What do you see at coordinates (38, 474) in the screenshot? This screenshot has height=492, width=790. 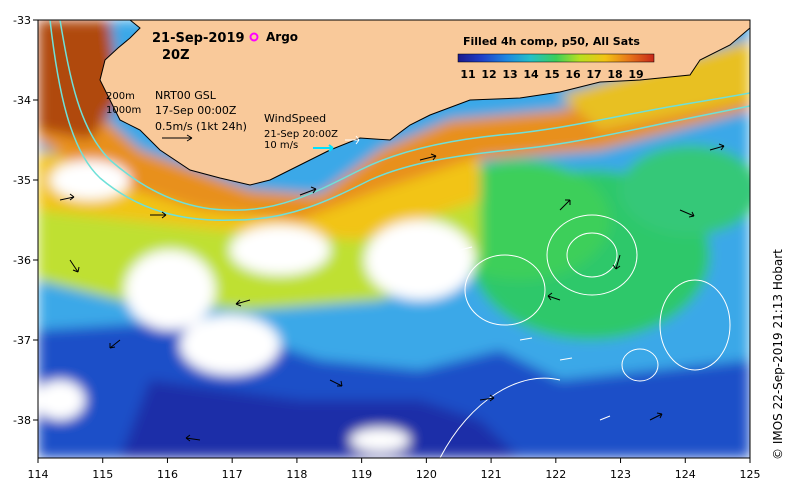 I see `x-tick-label: 114` at bounding box center [38, 474].